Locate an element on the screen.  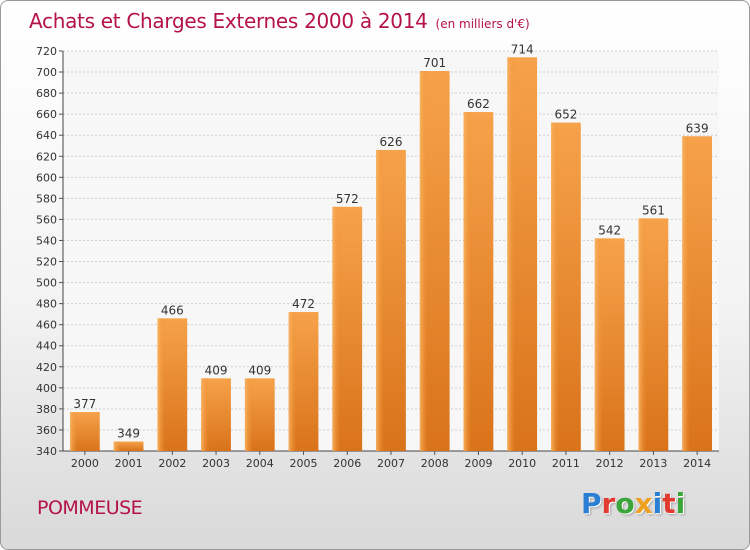
data-label: 377 is located at coordinates (84, 404).